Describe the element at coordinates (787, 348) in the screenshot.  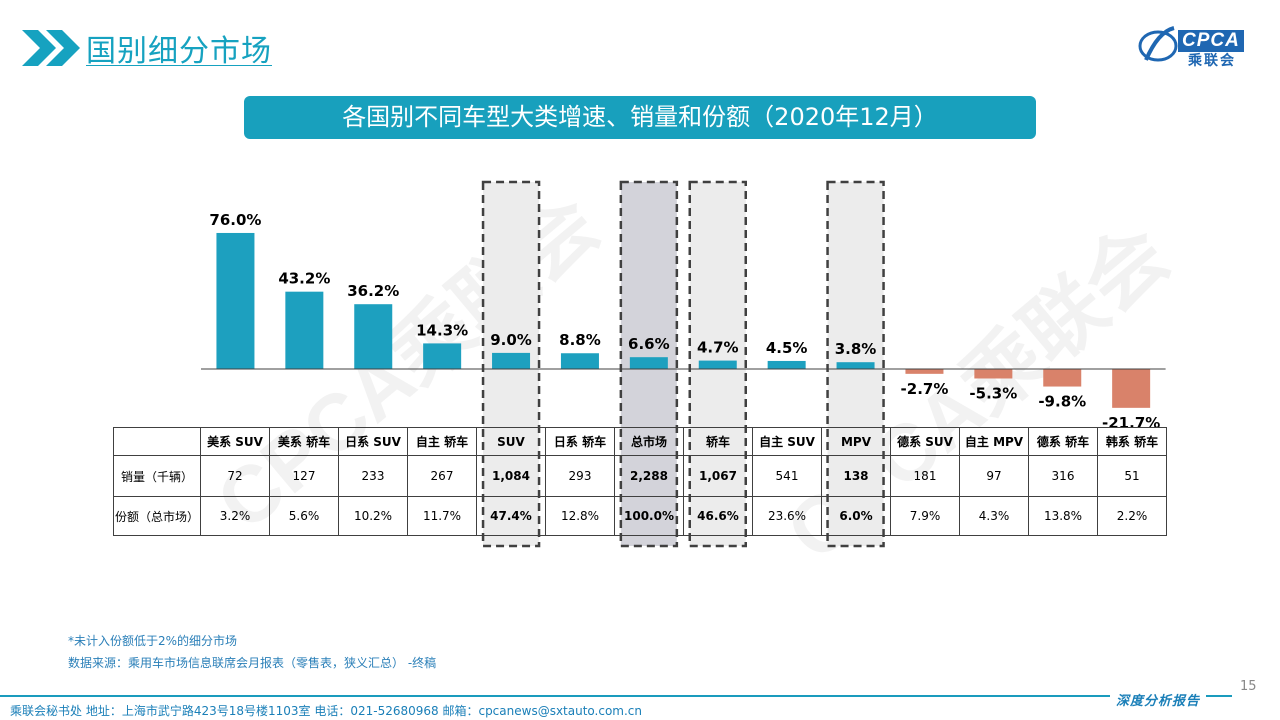
I see `data-label: 4.5%` at that location.